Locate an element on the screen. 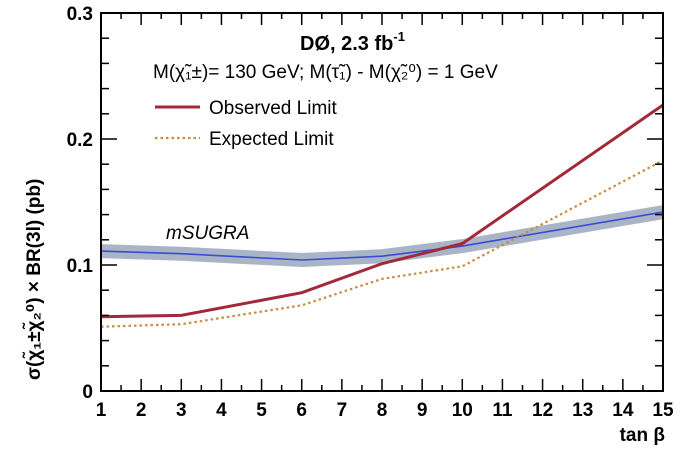  x-tick-label: 3 is located at coordinates (181, 410).